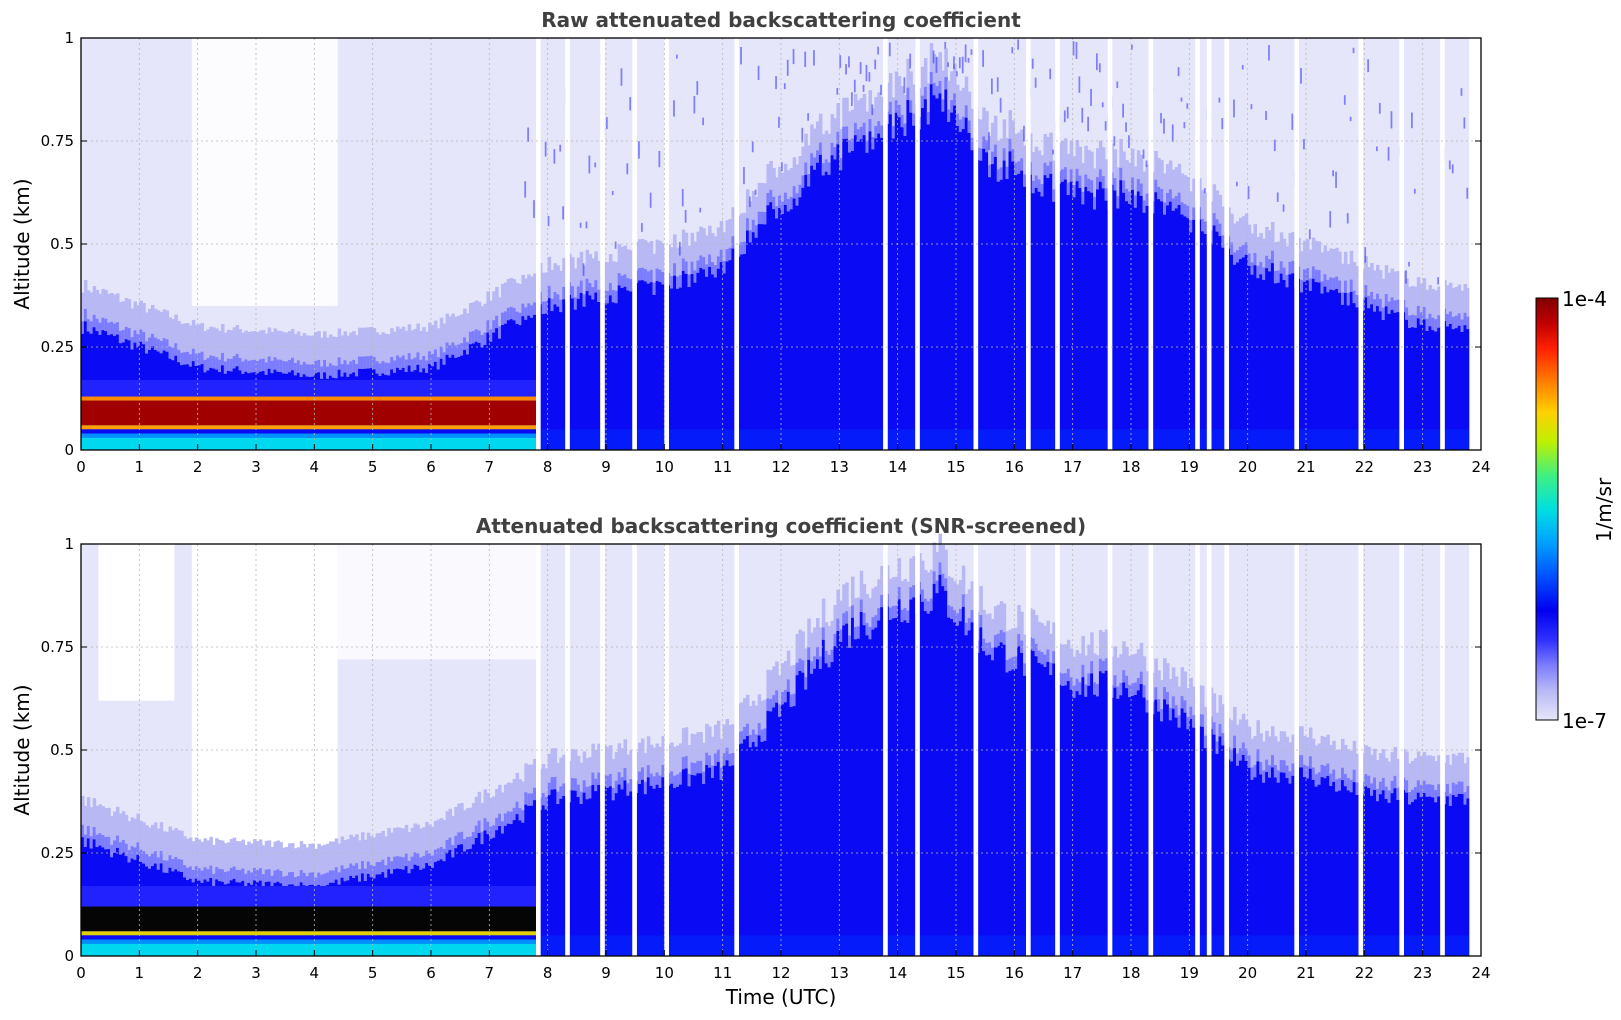 The image size is (1621, 1020). Describe the element at coordinates (897, 973) in the screenshot. I see `x-tick-label: 14` at that location.